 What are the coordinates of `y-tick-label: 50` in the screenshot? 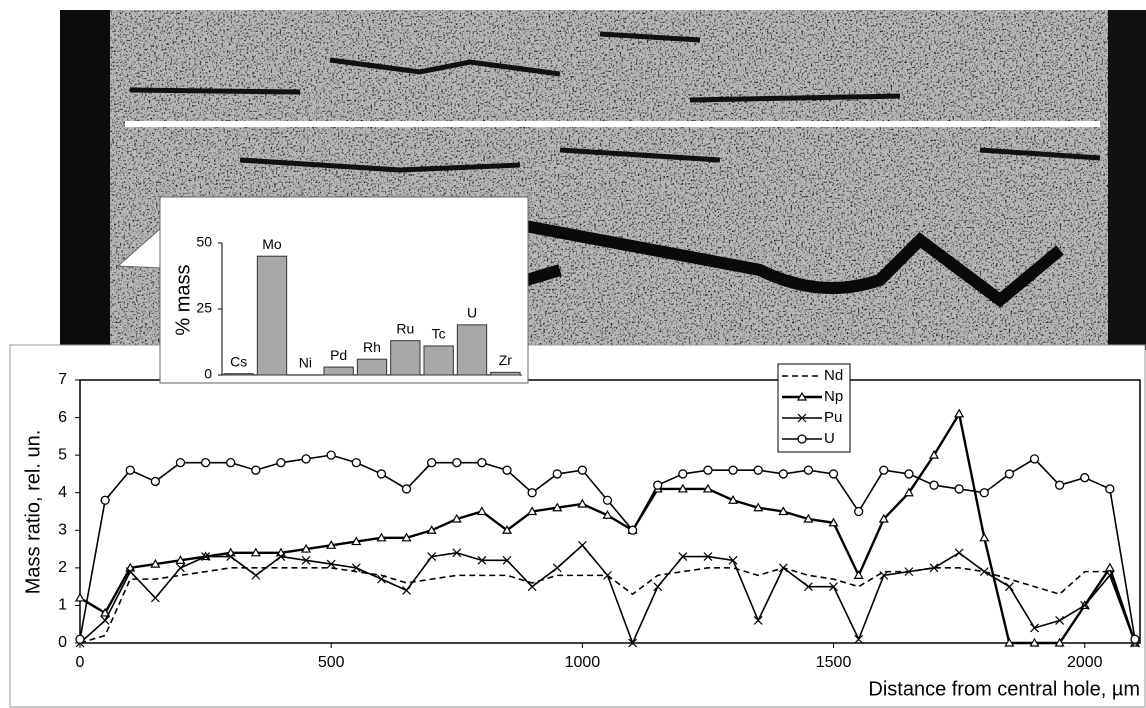 It's located at (204, 242).